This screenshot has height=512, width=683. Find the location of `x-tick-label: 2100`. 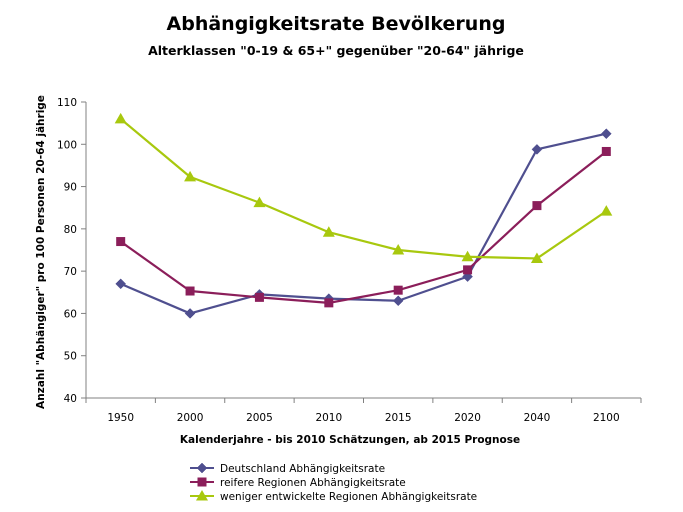

x-tick-label: 2100 is located at coordinates (606, 418).